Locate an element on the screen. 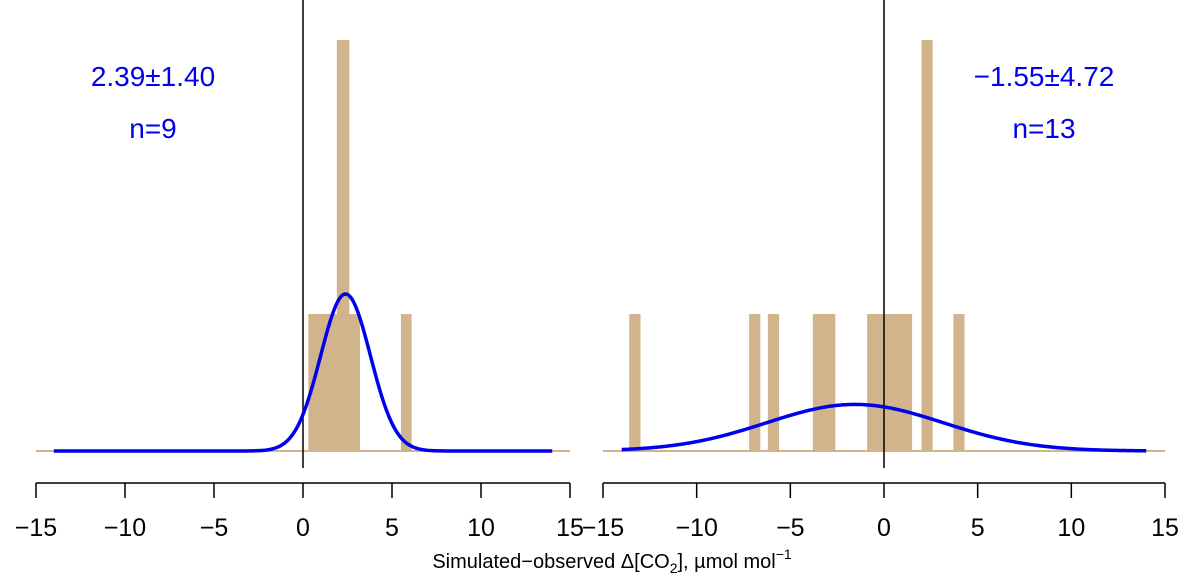 The width and height of the screenshot is (1184, 576). n-label: n=9 is located at coordinates (153, 128).